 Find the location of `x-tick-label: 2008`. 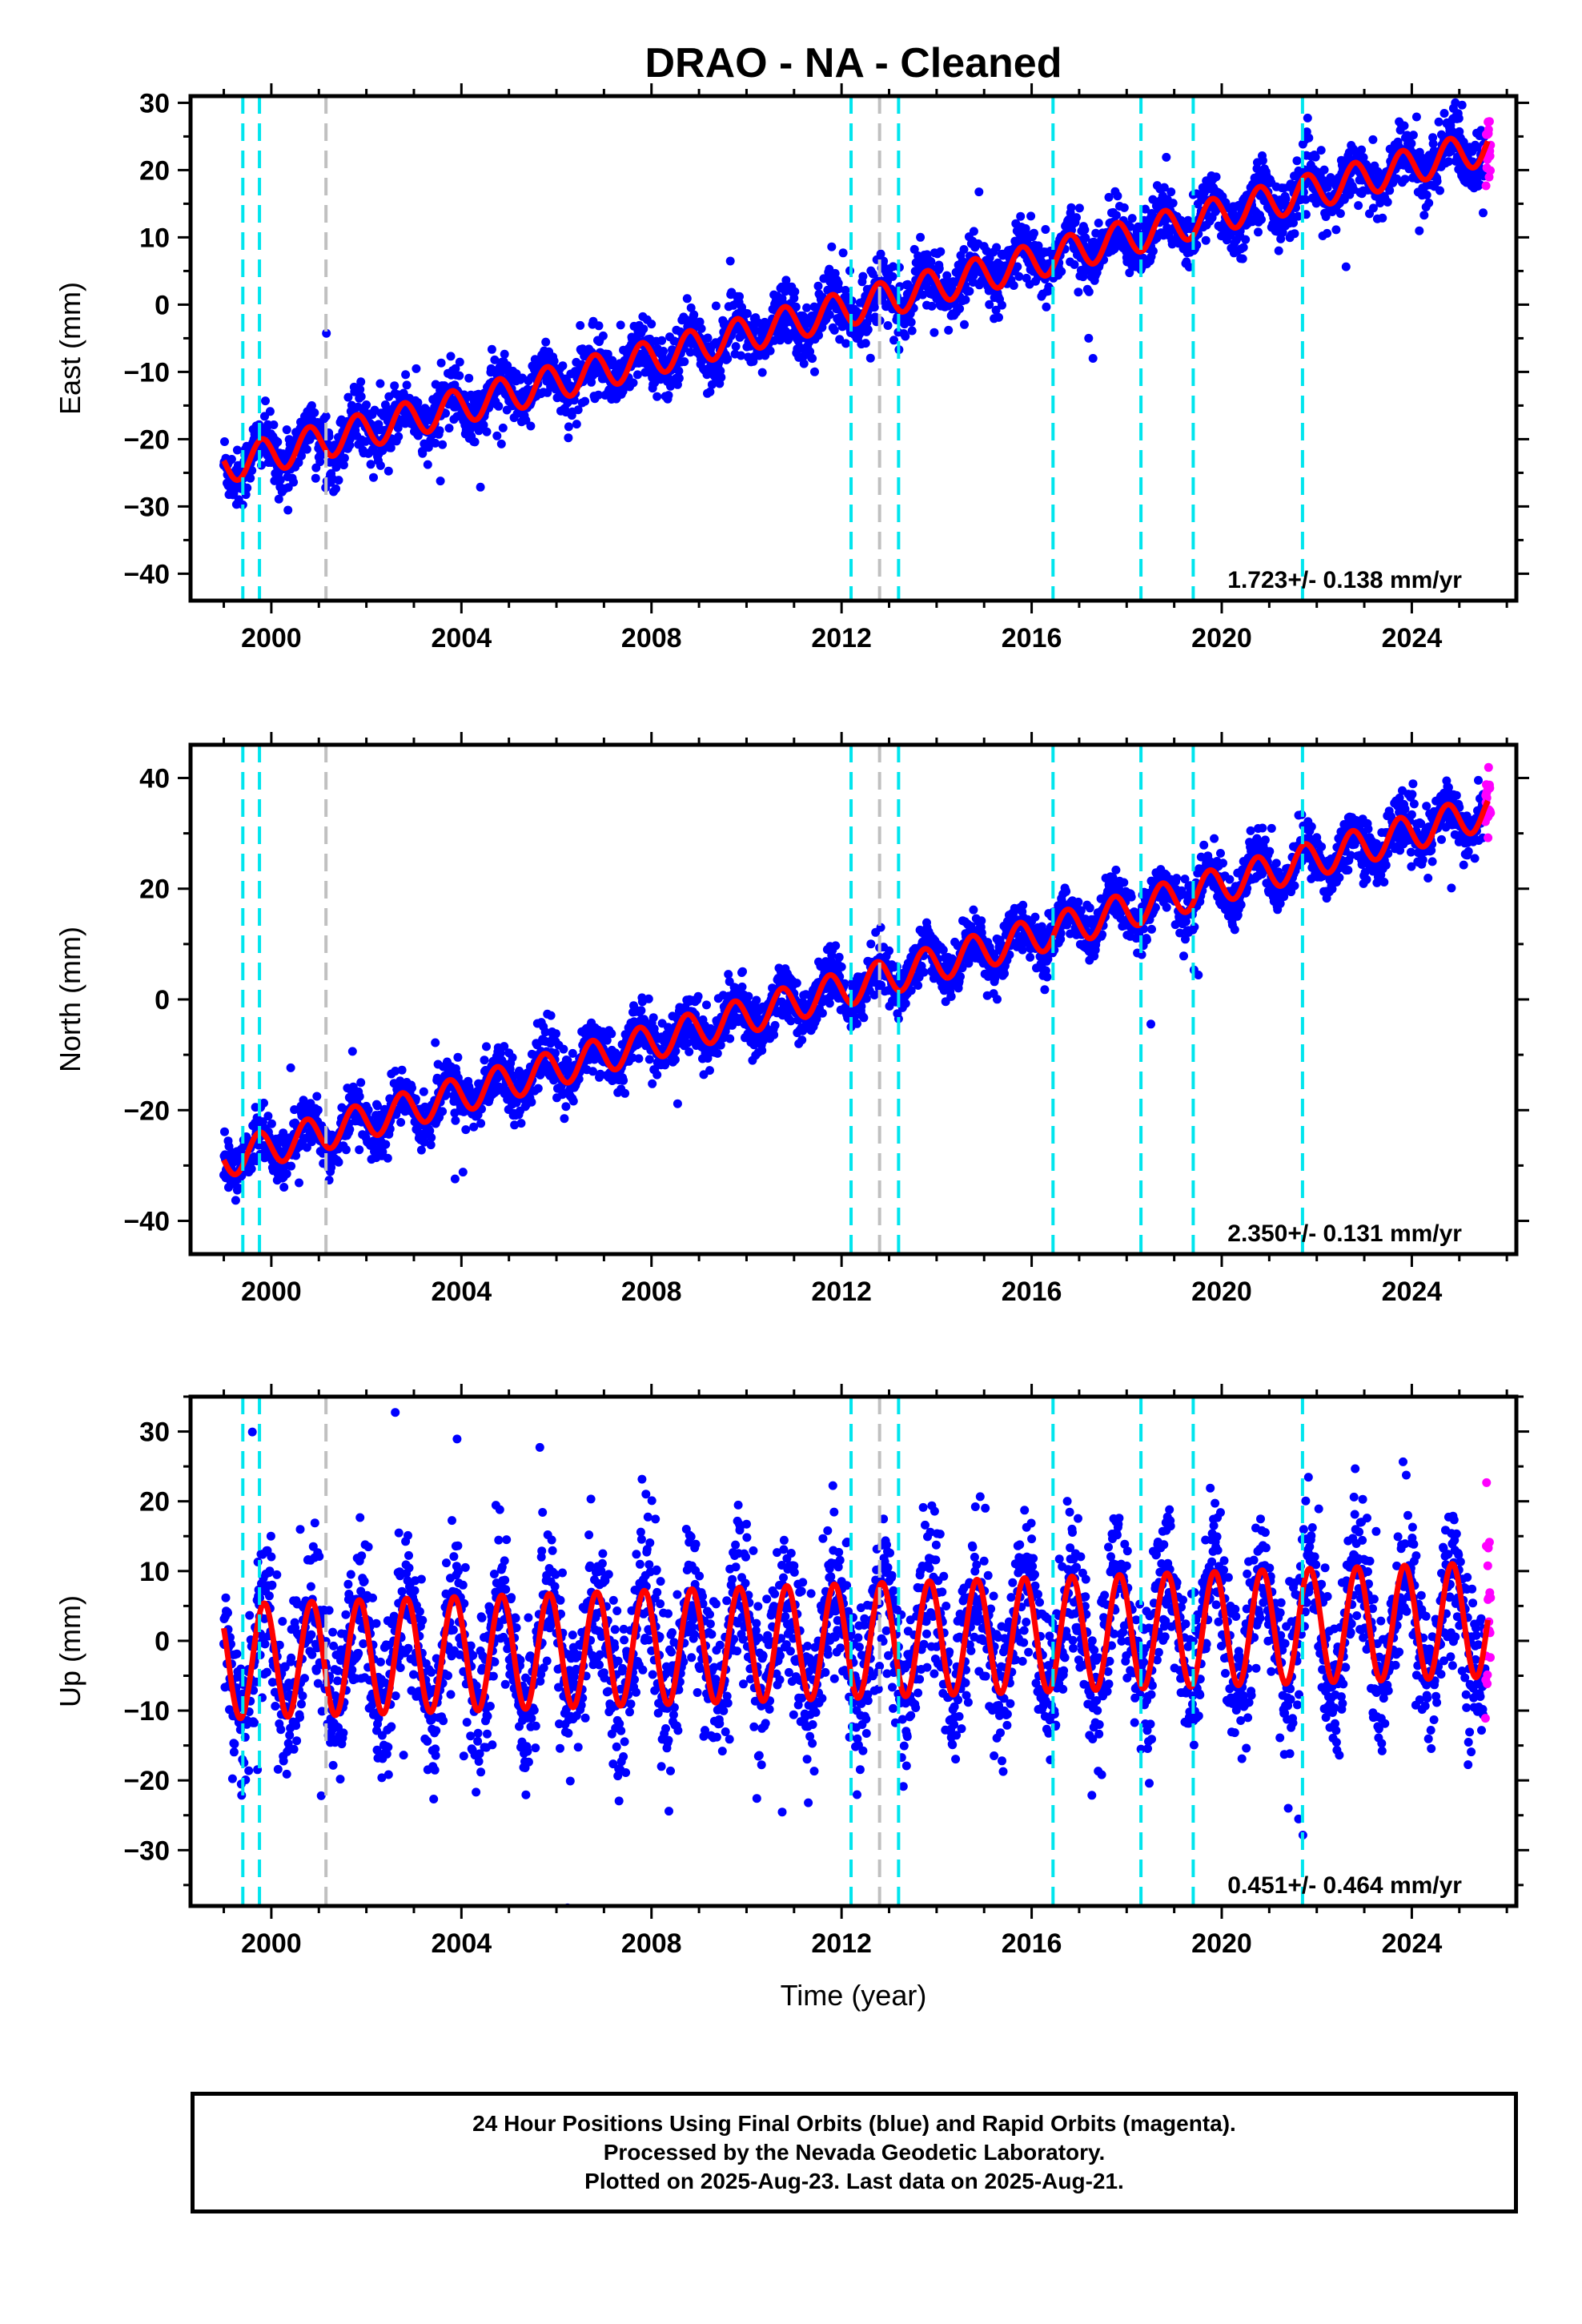

x-tick-label: 2008 is located at coordinates (651, 638).